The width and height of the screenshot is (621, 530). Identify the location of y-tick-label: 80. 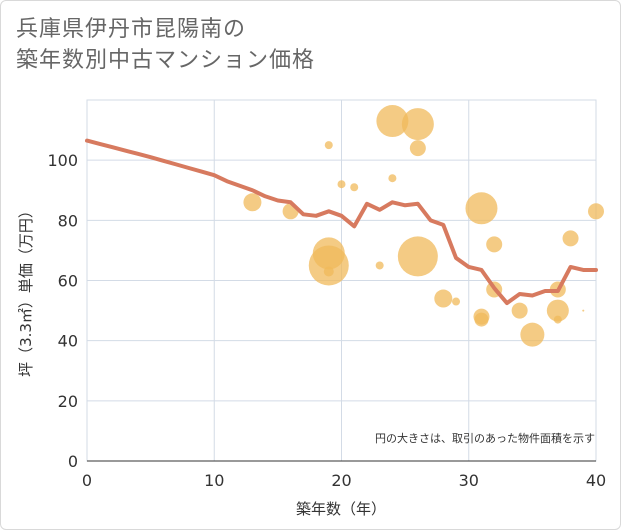
(68, 220).